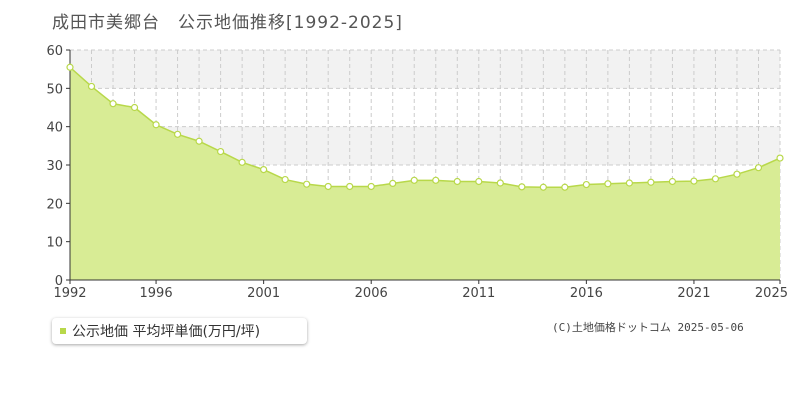 The image size is (800, 400). What do you see at coordinates (63, 331) in the screenshot?
I see `legend-marker-icon` at bounding box center [63, 331].